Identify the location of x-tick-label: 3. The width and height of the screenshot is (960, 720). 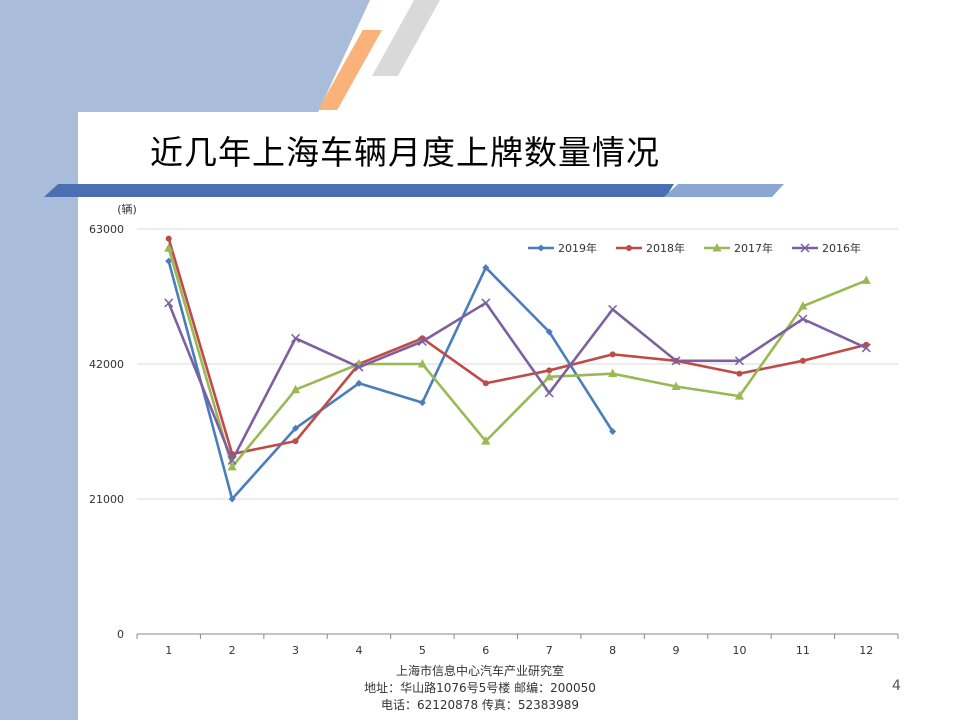
(295, 650).